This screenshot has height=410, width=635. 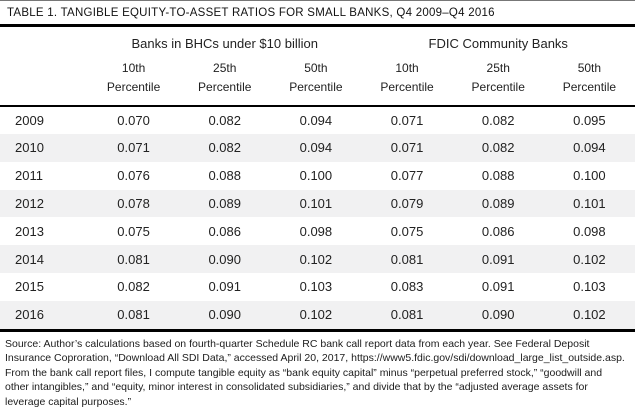 I want to click on year-cell: 2009, so click(x=29, y=121).